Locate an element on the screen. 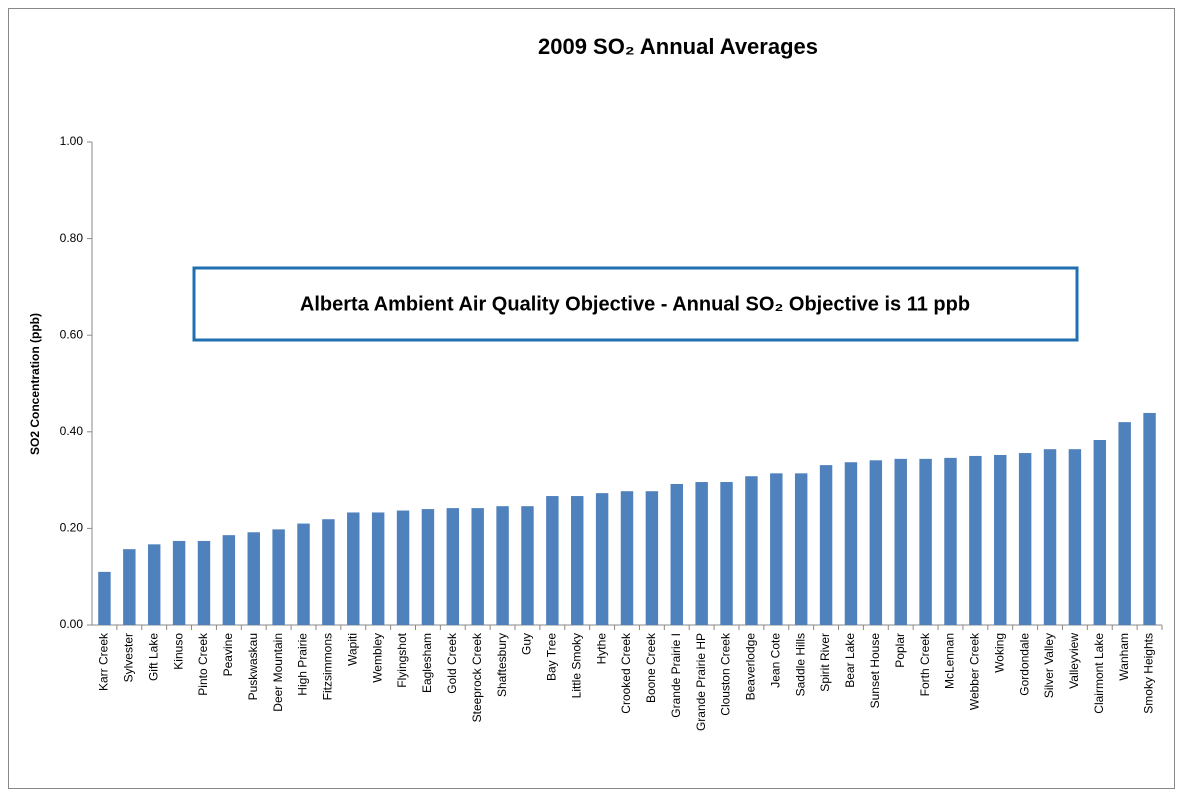  x-tick-label: Bay Tree is located at coordinates (552, 657).